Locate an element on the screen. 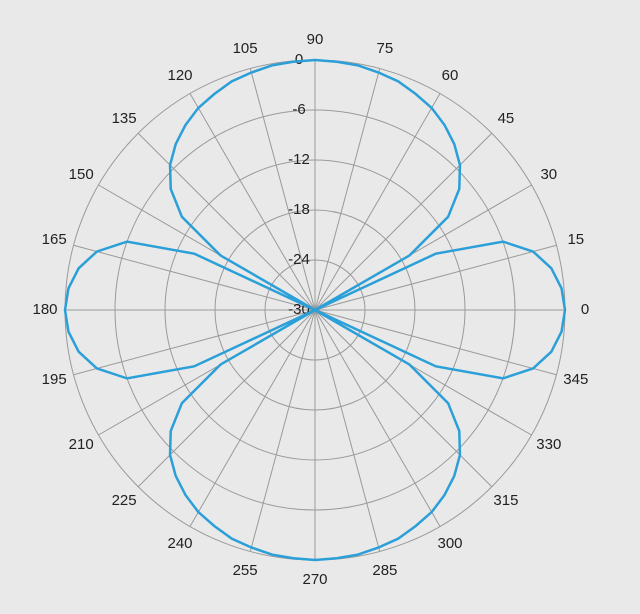 Image resolution: width=640 pixels, height=614 pixels. radial-tick-label: -24 is located at coordinates (299, 259).